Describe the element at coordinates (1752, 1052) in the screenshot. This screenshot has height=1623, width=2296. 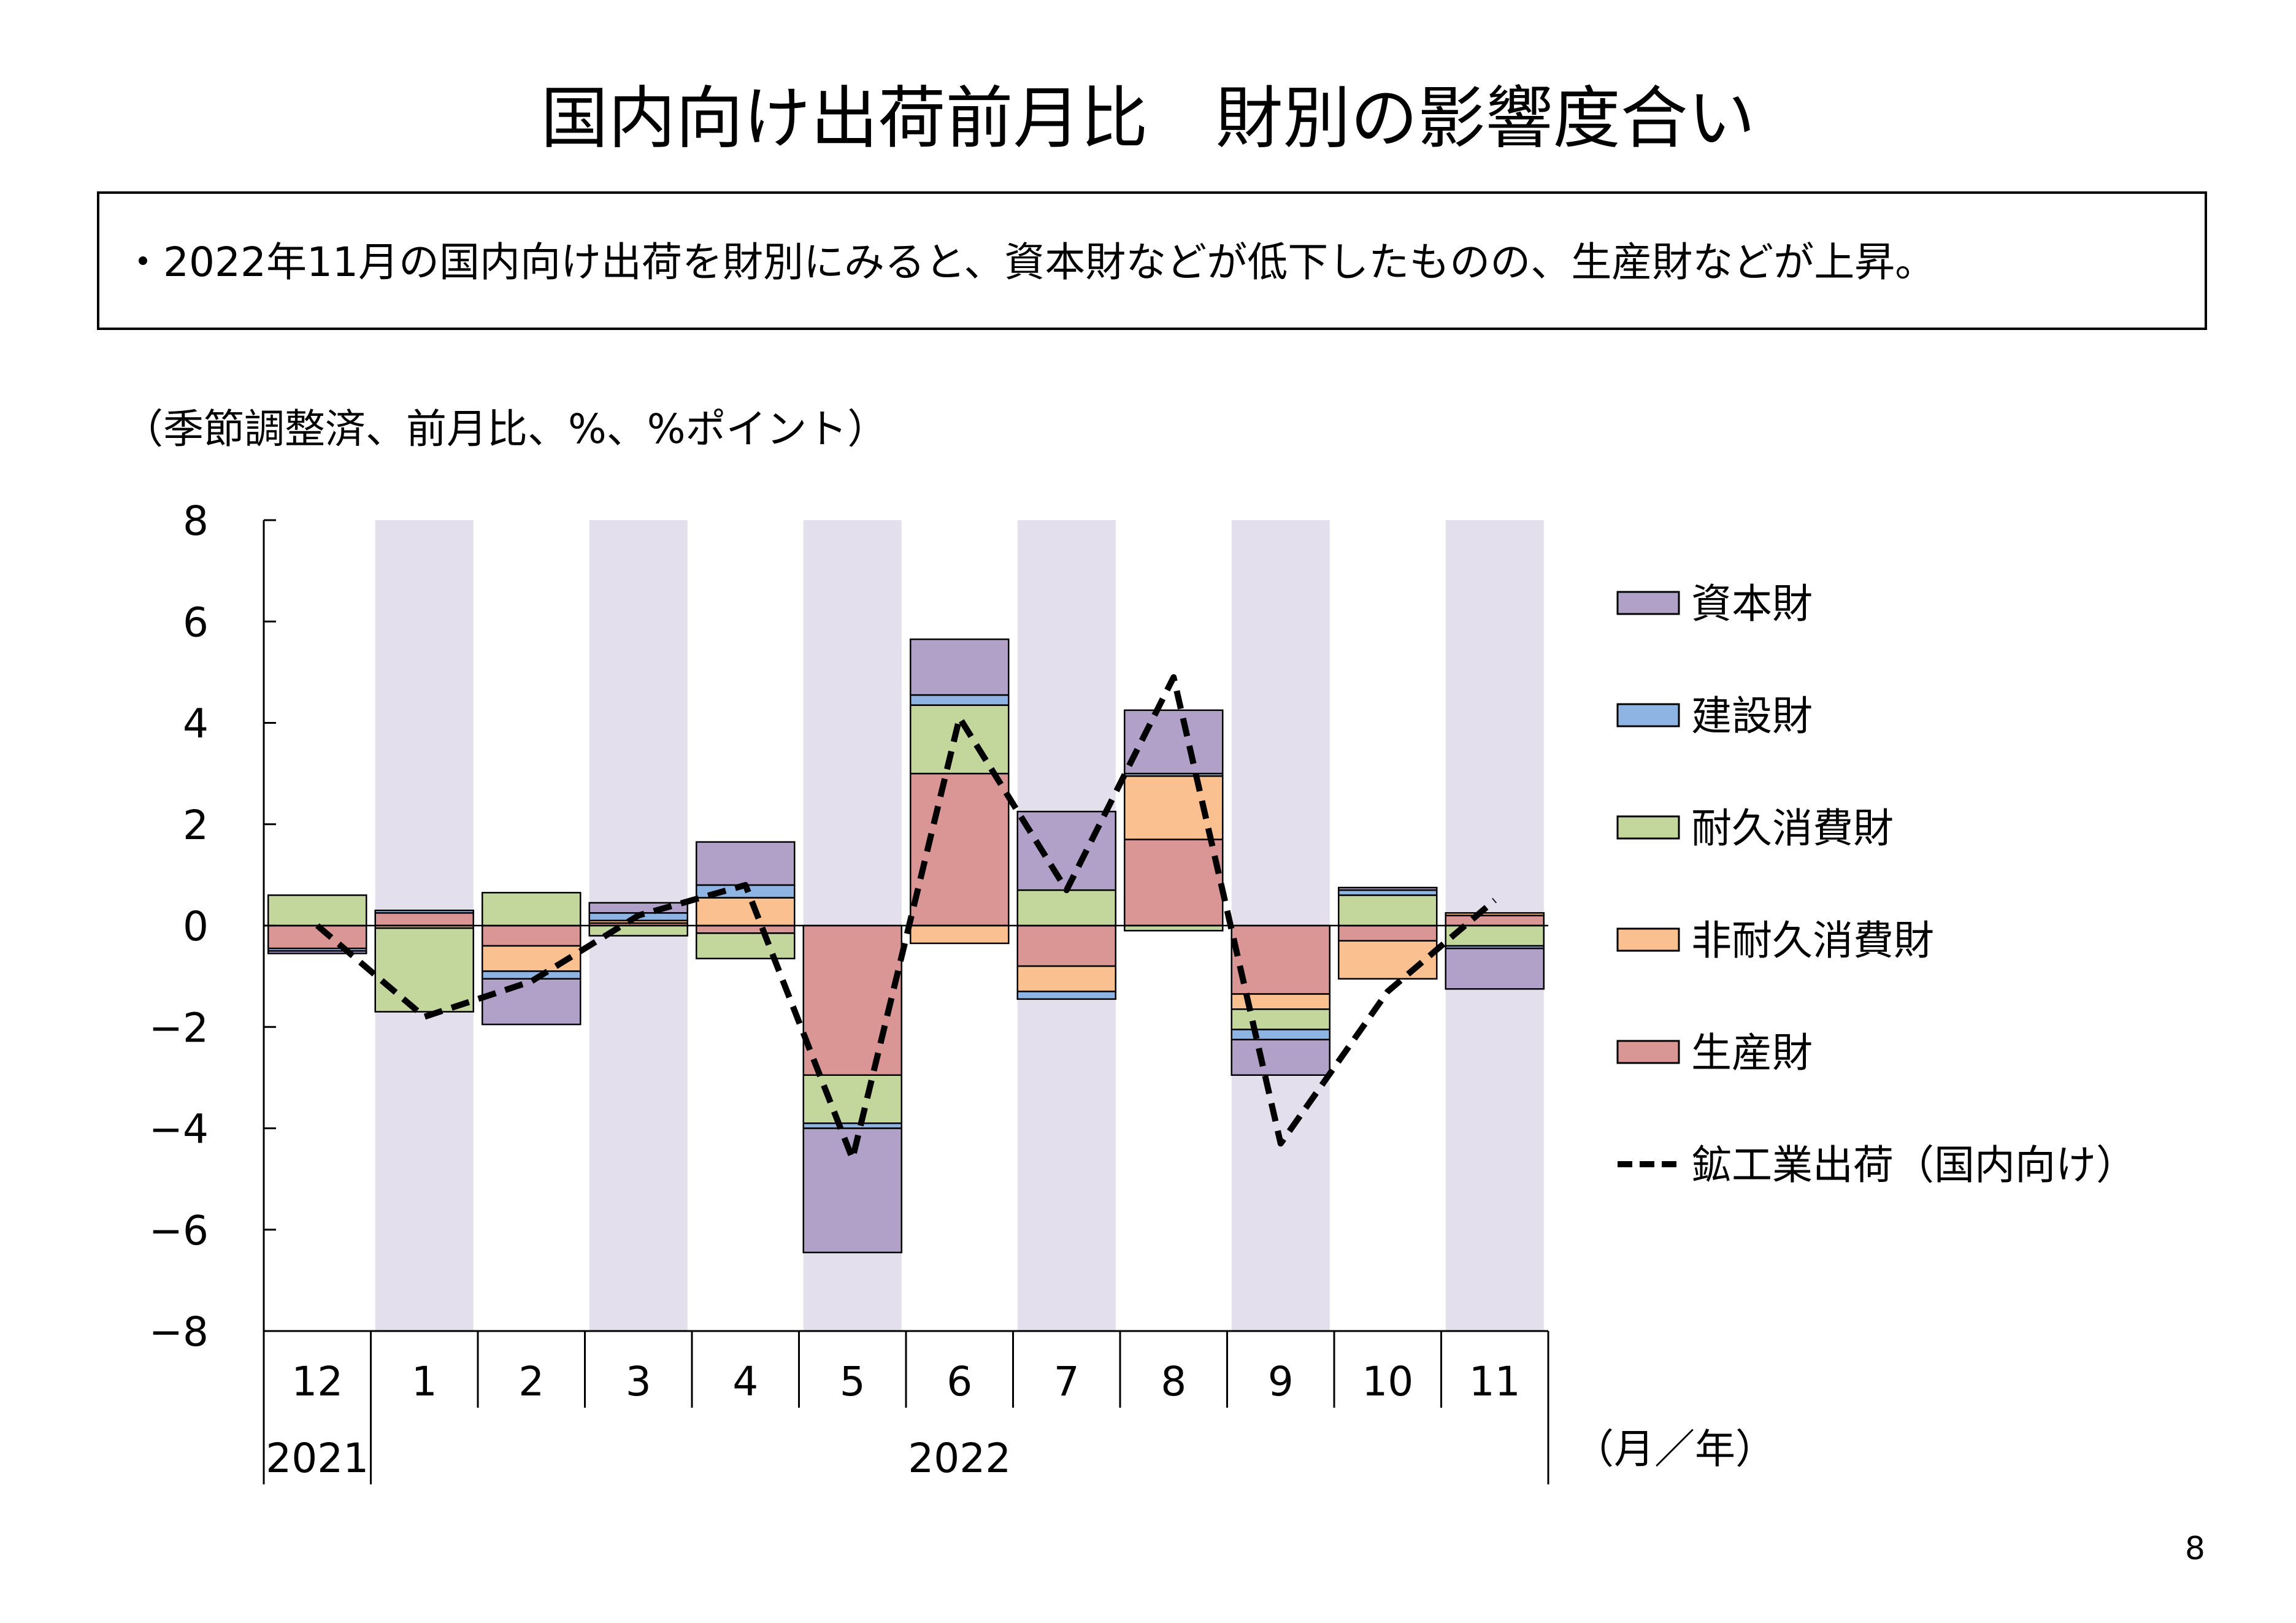
I see `legend-label: 生産財` at that location.